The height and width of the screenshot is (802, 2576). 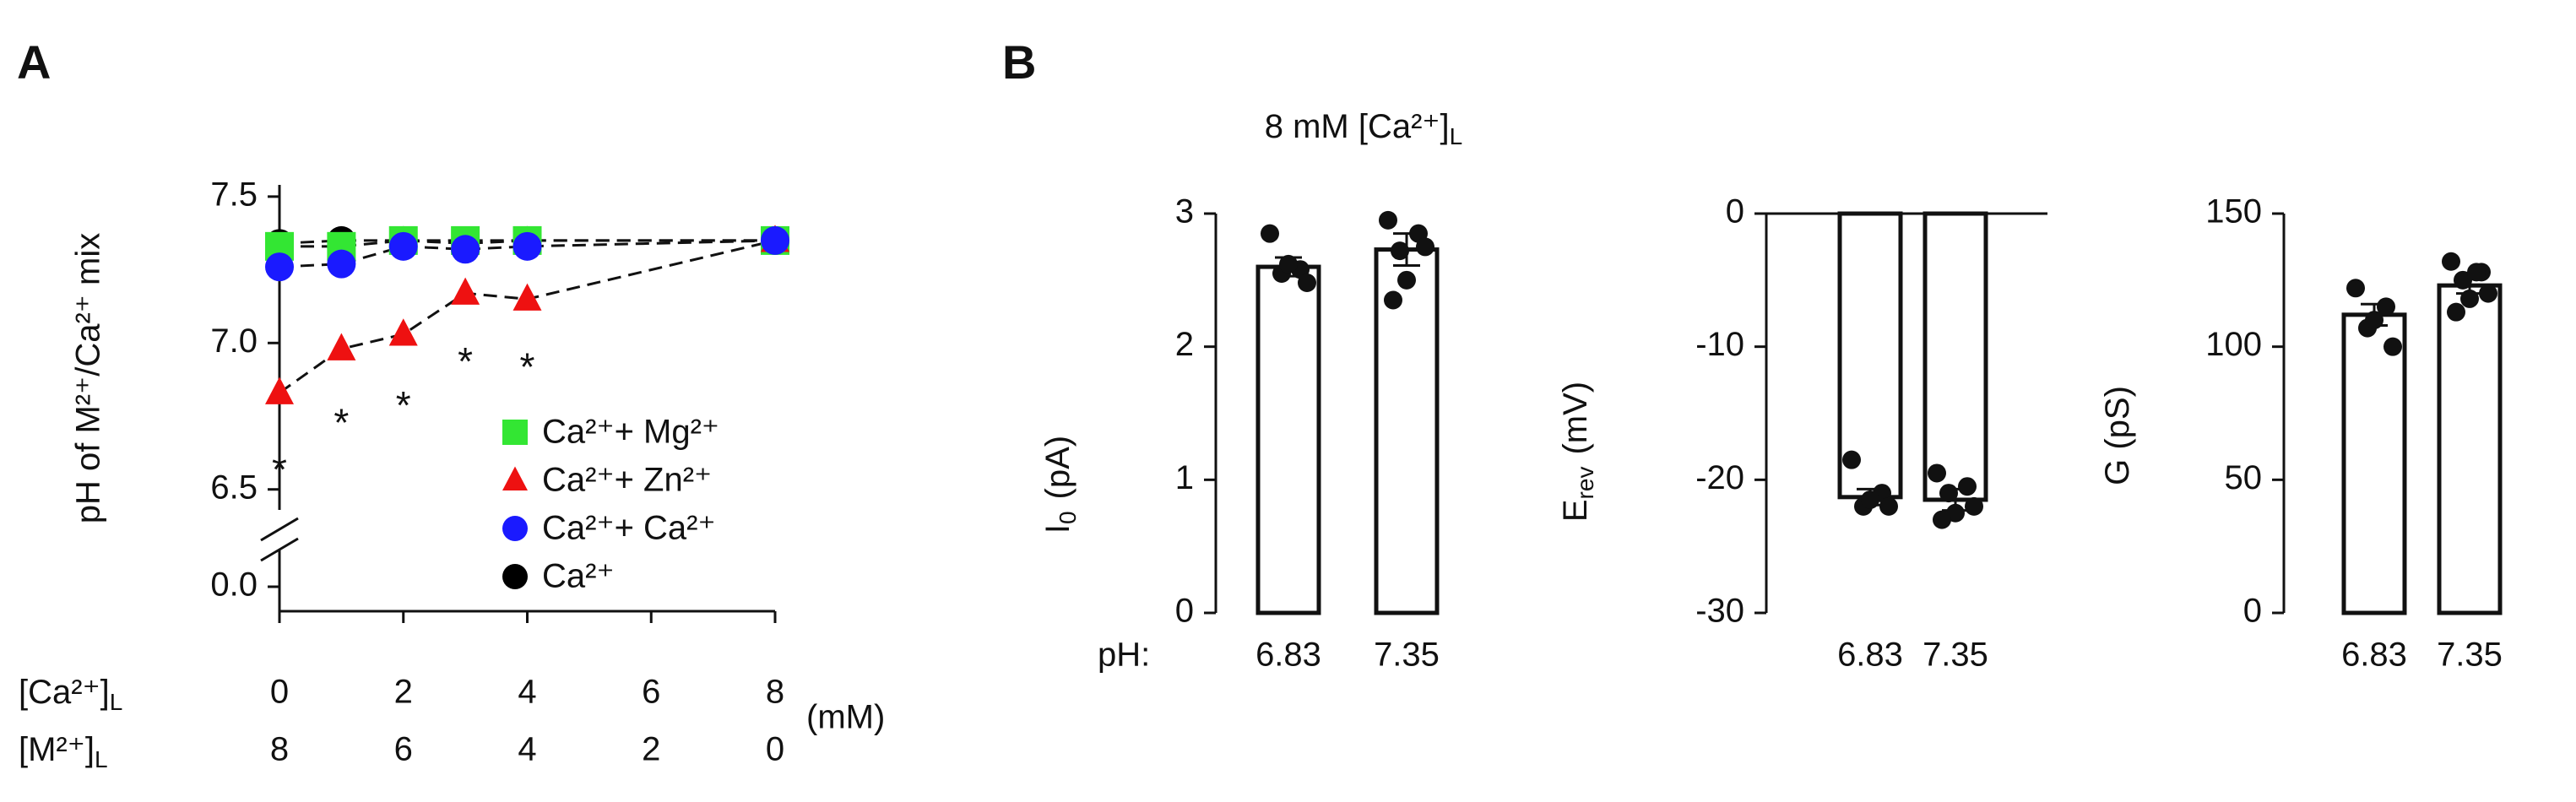 I want to click on panel-label: A, so click(x=34, y=62).